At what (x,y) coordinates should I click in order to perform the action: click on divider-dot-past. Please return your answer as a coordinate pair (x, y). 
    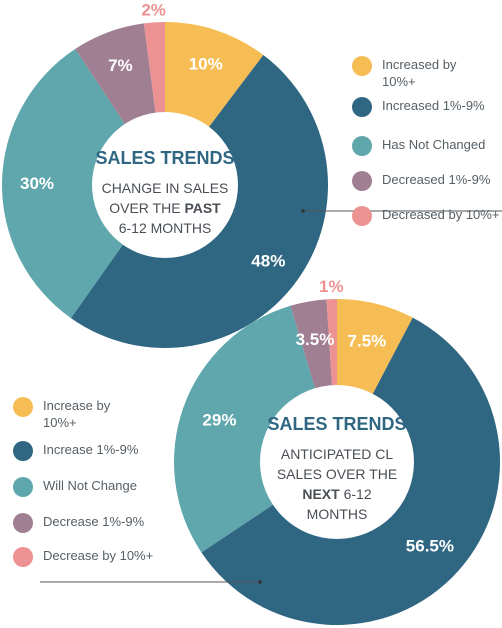
    Looking at the image, I should click on (303, 211).